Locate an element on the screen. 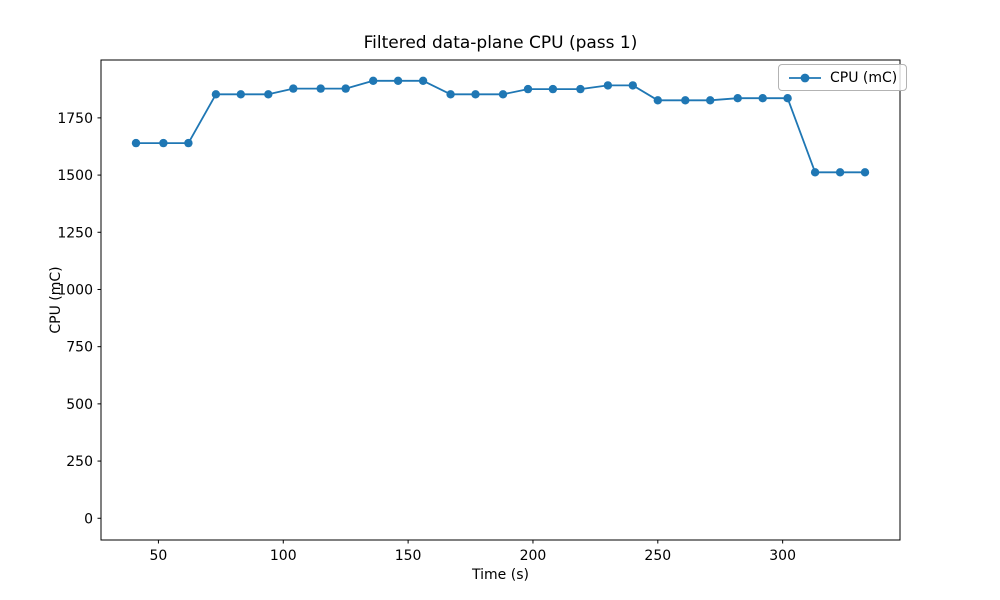  legend: CPU (mC) is located at coordinates (843, 77).